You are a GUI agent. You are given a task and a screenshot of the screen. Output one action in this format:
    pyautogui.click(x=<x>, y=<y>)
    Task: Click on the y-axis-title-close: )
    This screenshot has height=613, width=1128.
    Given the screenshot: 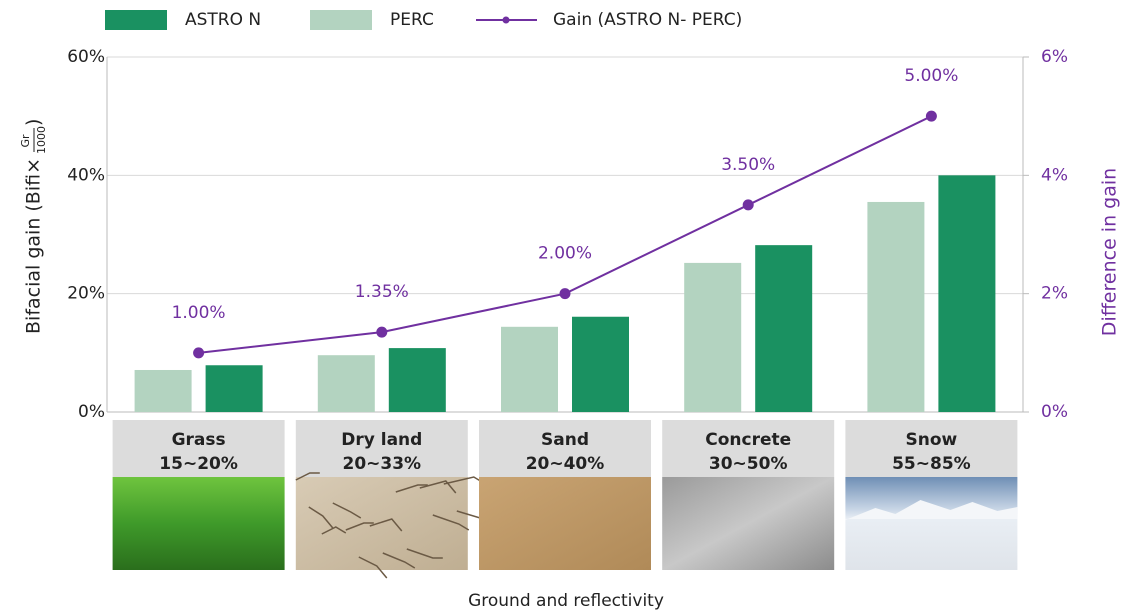 What is the action you would take?
    pyautogui.click(x=34, y=122)
    